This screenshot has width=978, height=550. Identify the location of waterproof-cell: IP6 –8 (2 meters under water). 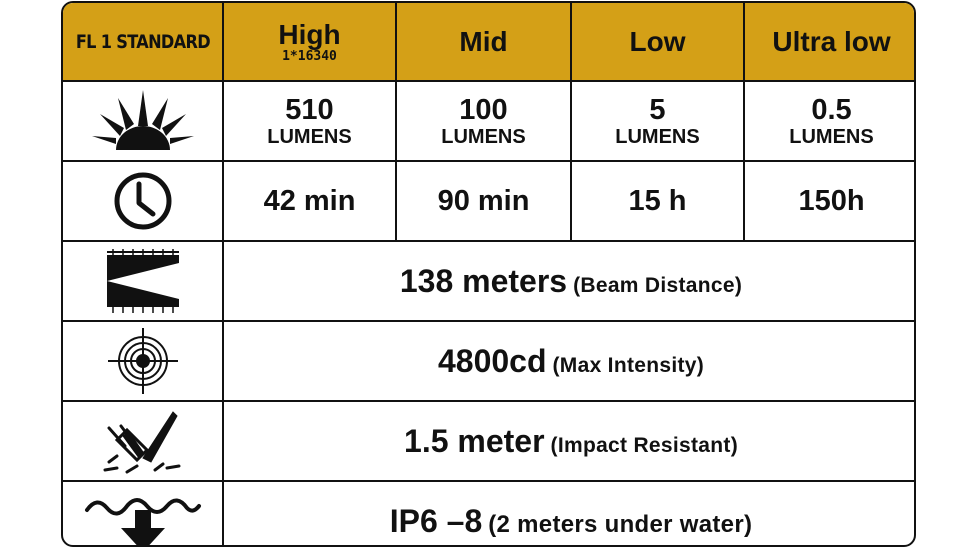
(568, 512).